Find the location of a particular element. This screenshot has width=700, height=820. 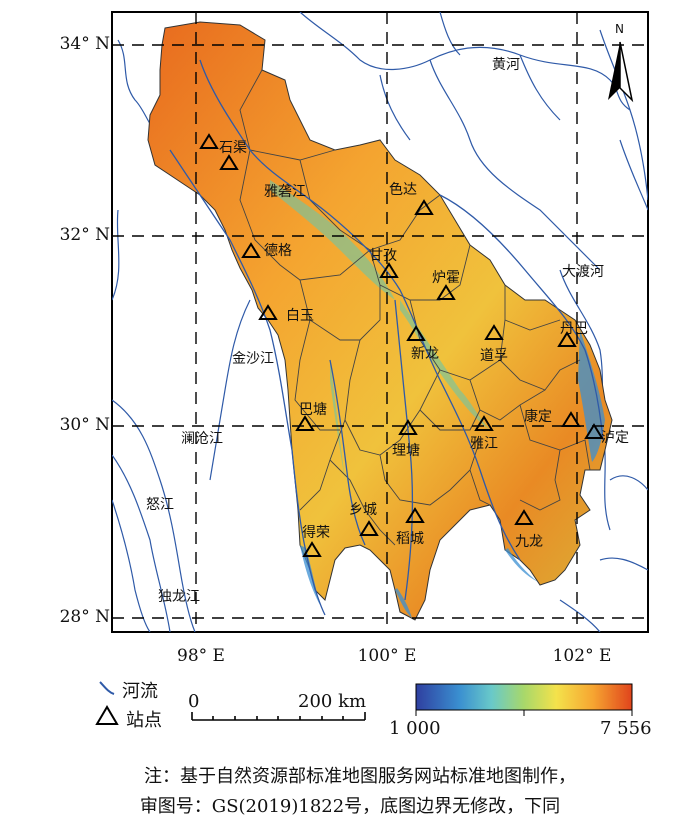

lon-label-102: 102° E is located at coordinates (582, 656).